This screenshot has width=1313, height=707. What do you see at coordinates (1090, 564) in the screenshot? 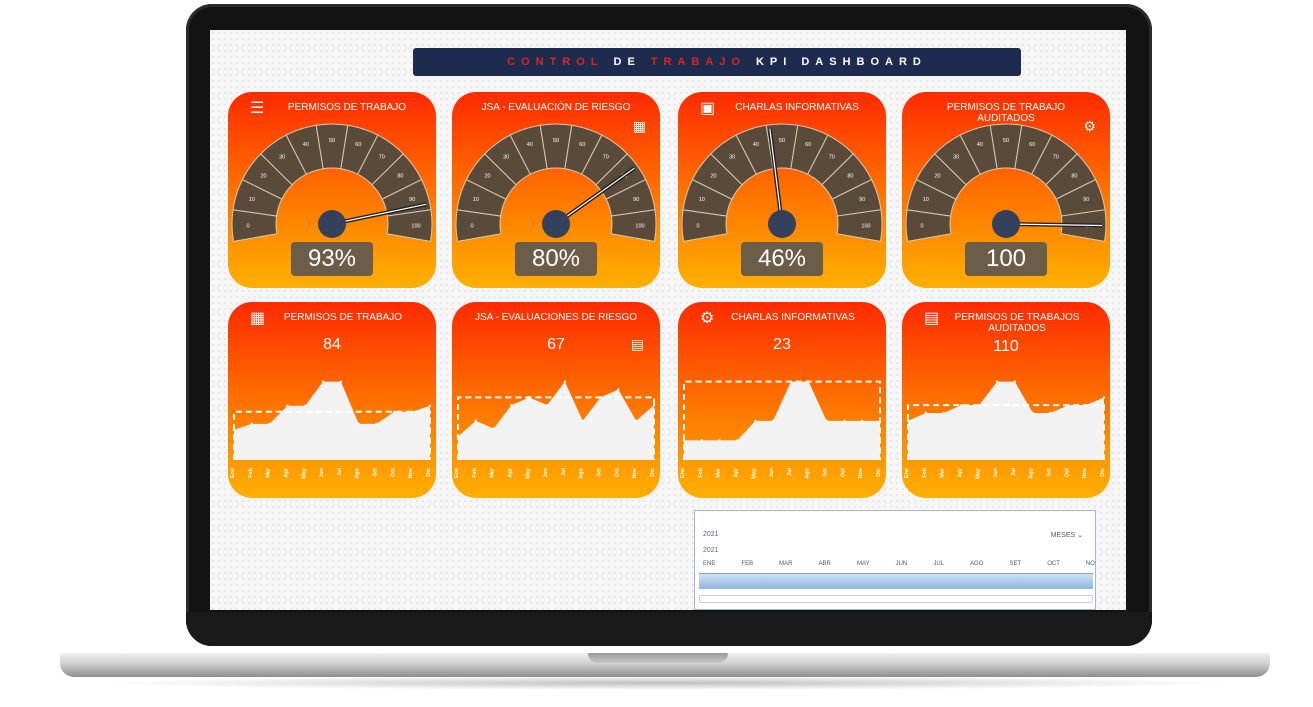
I see `slicer-month: NO` at bounding box center [1090, 564].